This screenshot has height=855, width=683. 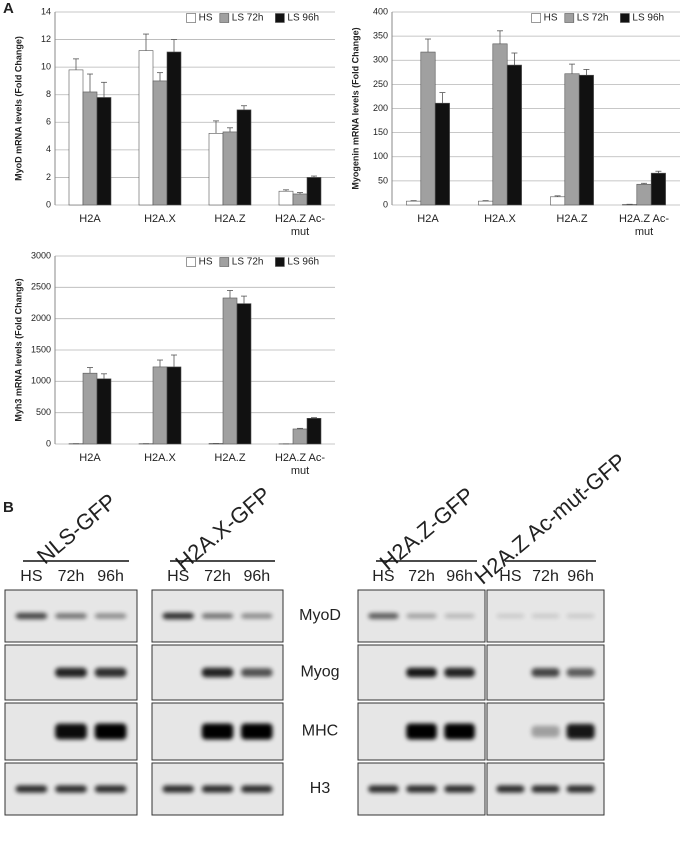 What do you see at coordinates (18, 349) in the screenshot?
I see `y-axis-label: Myh3 mRNA levels (Fold Change)` at bounding box center [18, 349].